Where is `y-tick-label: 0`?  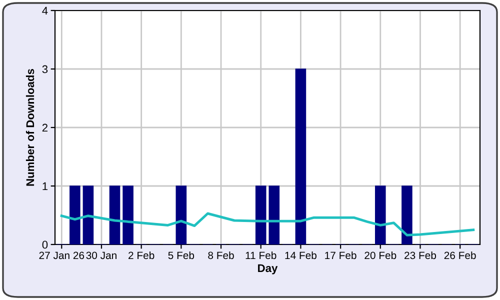
y-tick-label: 0 is located at coordinates (45, 244).